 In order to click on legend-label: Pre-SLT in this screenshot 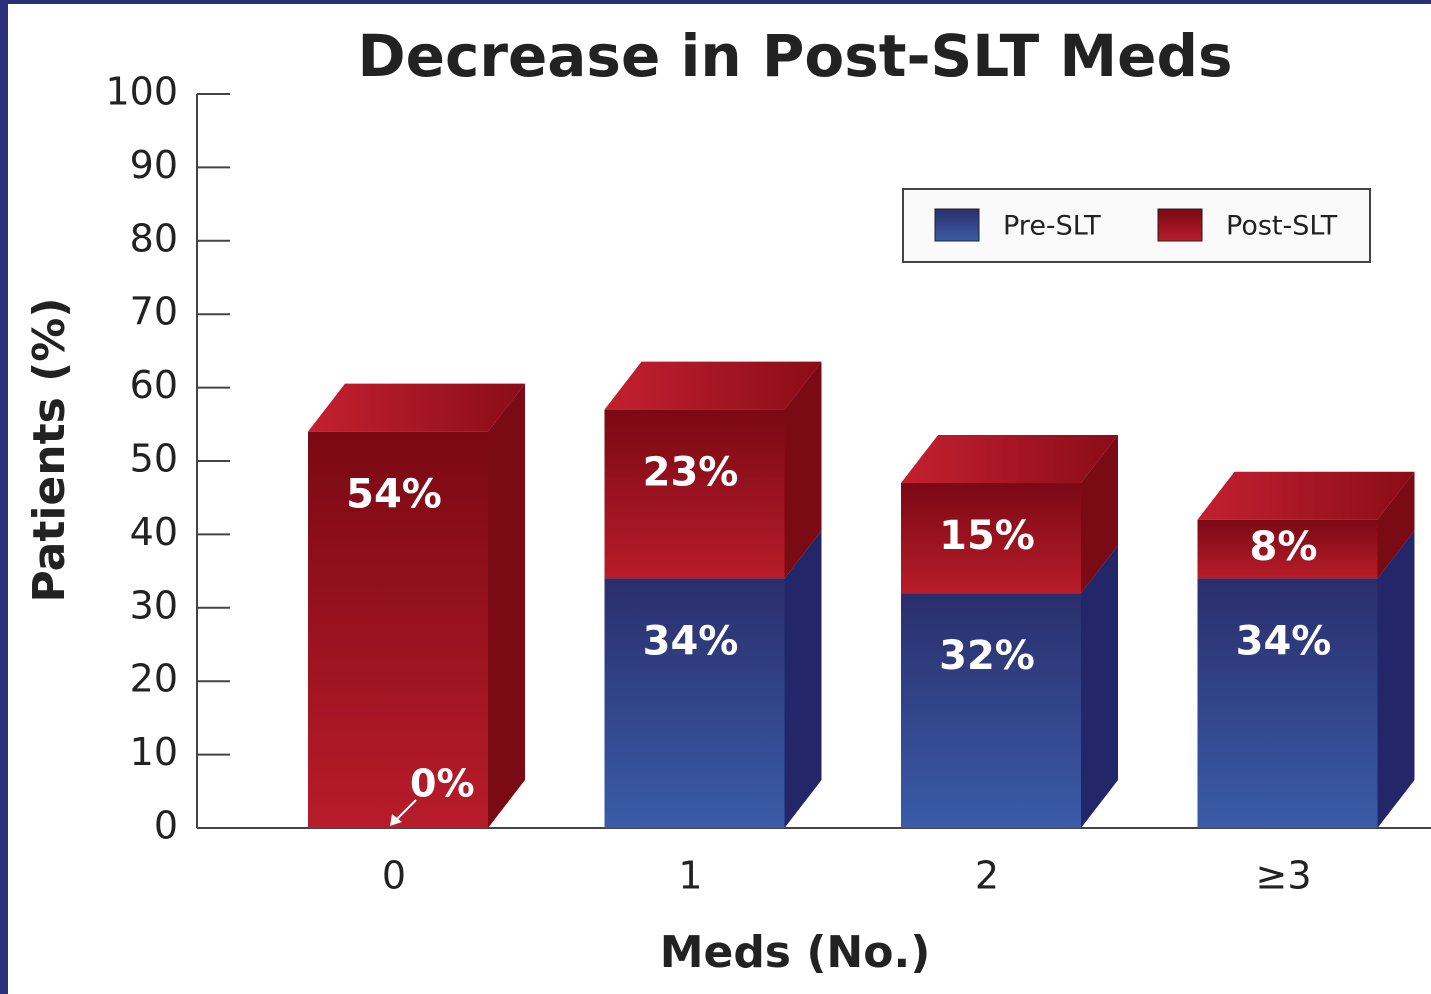, I will do `click(1052, 226)`.